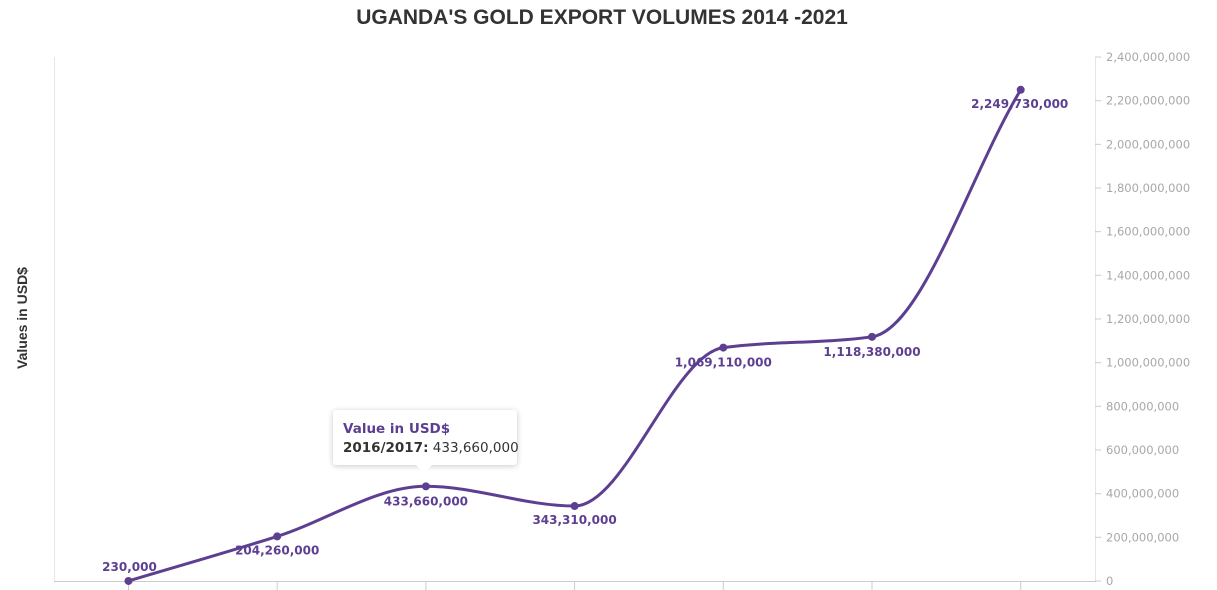 This screenshot has height=590, width=1217. I want to click on tooltip-row: 2016/2017: 433,660,000, so click(431, 448).